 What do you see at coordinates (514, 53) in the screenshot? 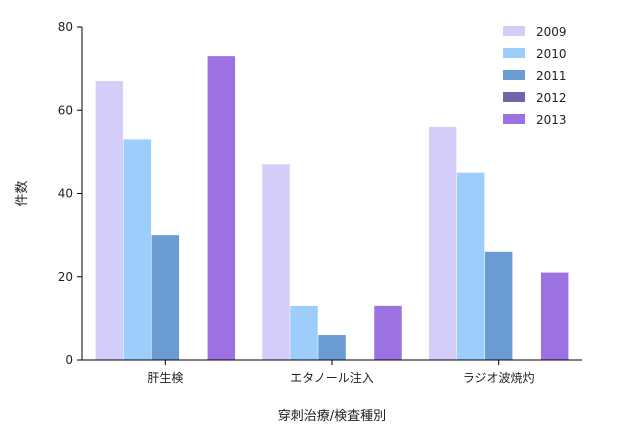
I see `legend-swatch-2010` at bounding box center [514, 53].